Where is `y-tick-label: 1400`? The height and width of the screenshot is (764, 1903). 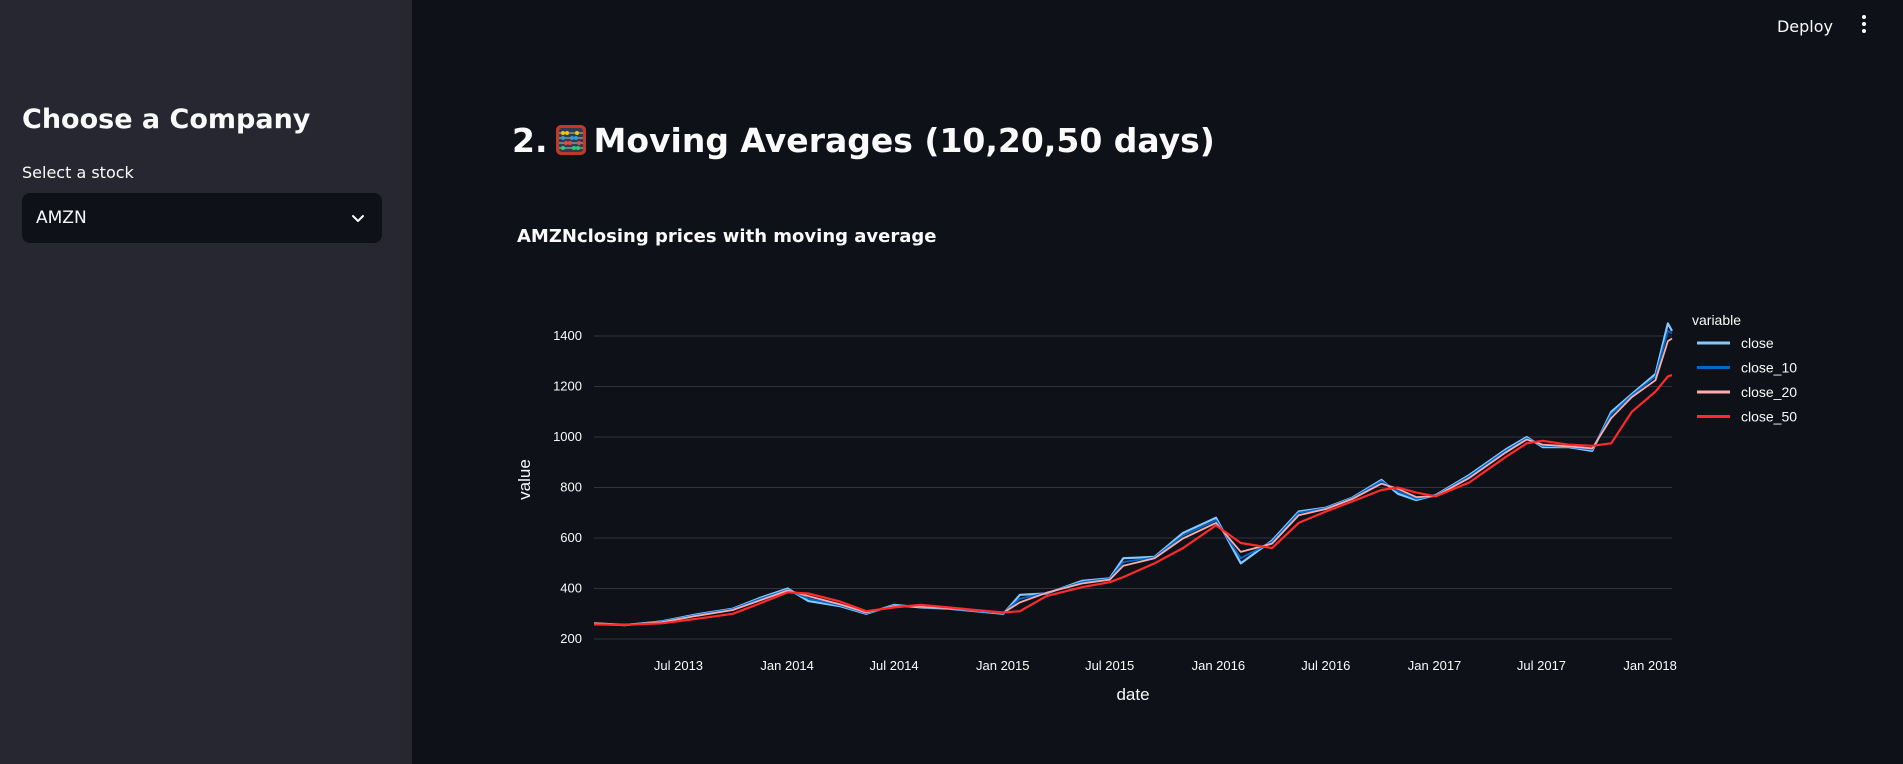 y-tick-label: 1400 is located at coordinates (567, 335).